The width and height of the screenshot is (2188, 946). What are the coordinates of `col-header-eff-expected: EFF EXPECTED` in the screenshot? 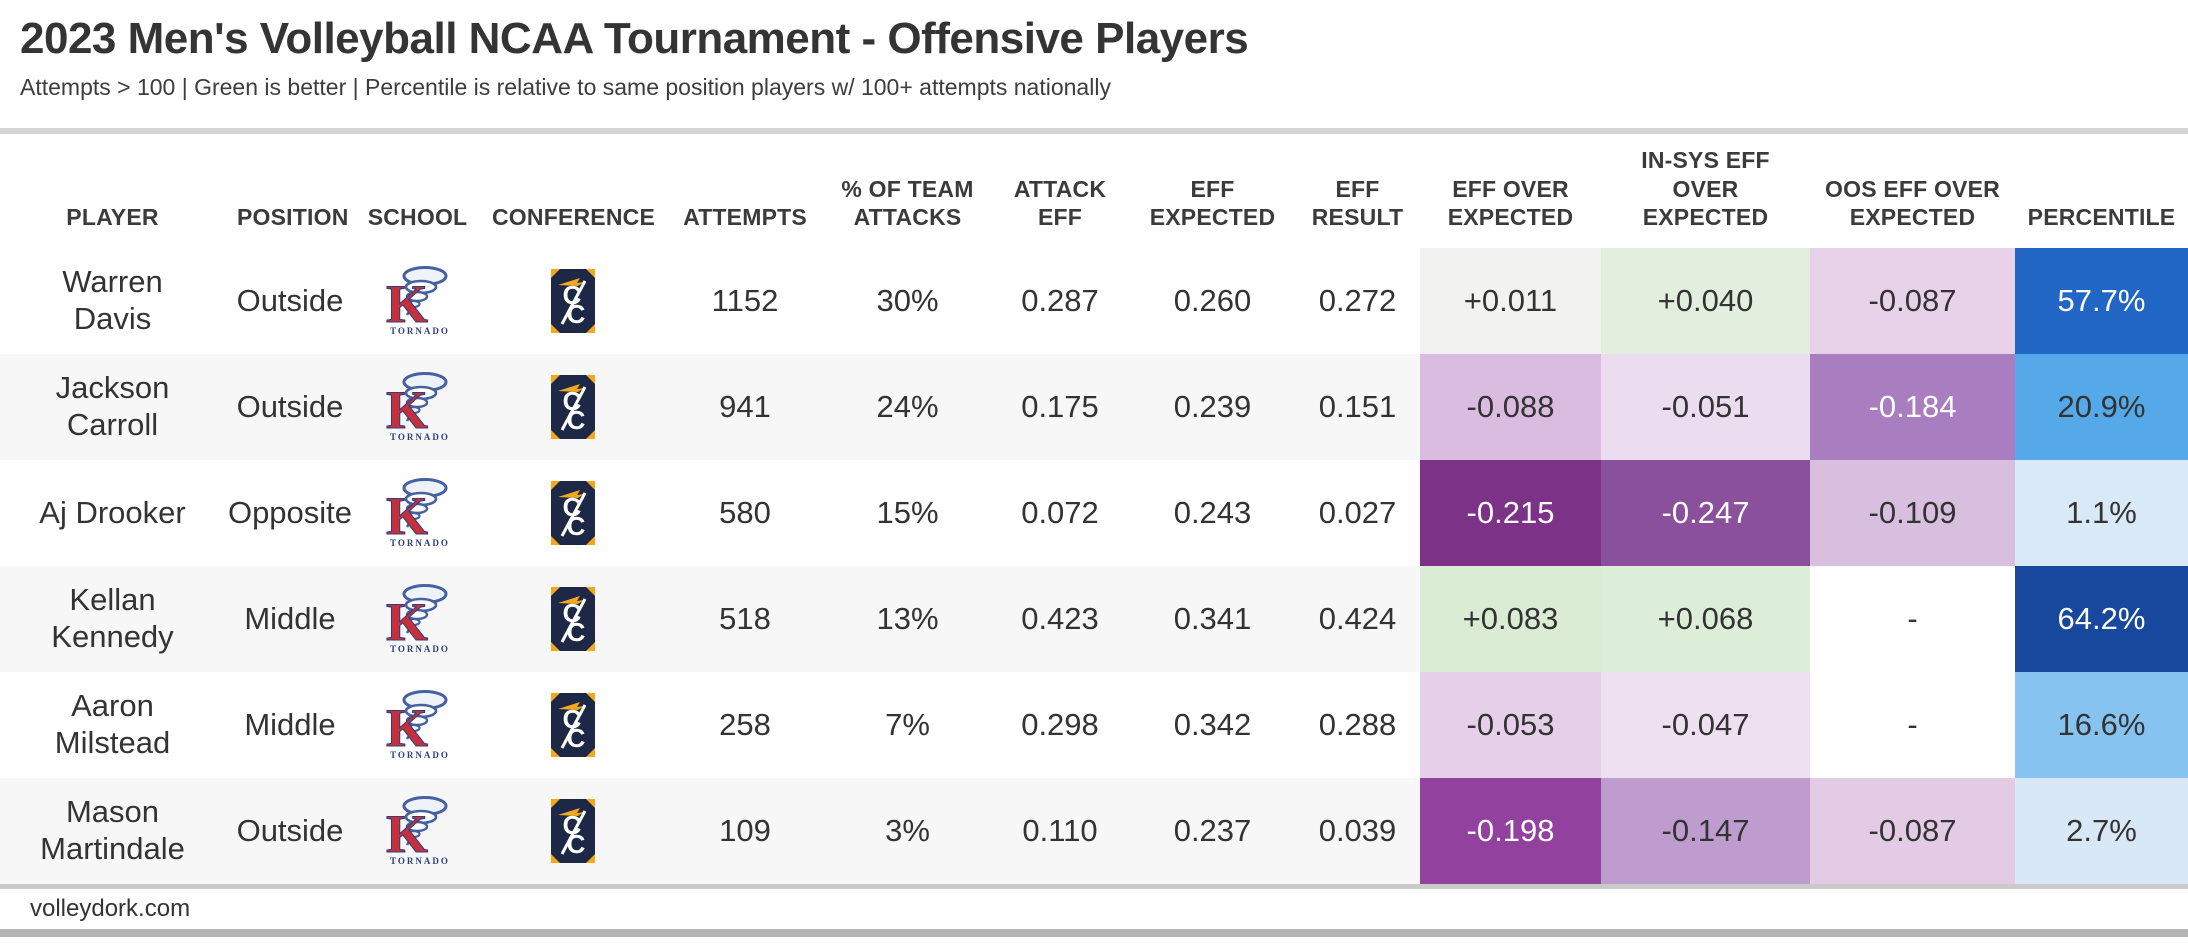 It's located at (1212, 191).